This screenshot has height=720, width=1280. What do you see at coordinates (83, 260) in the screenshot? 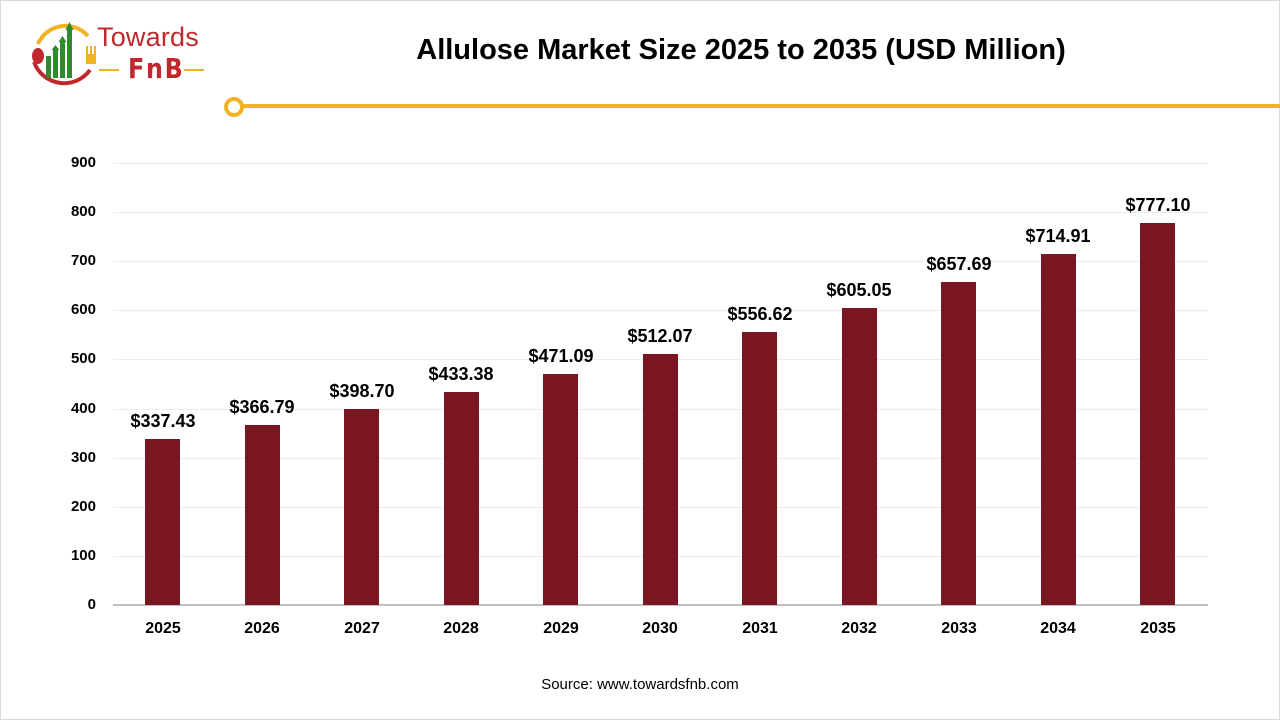
I see `y-axis-tick-label: 700` at bounding box center [83, 260].